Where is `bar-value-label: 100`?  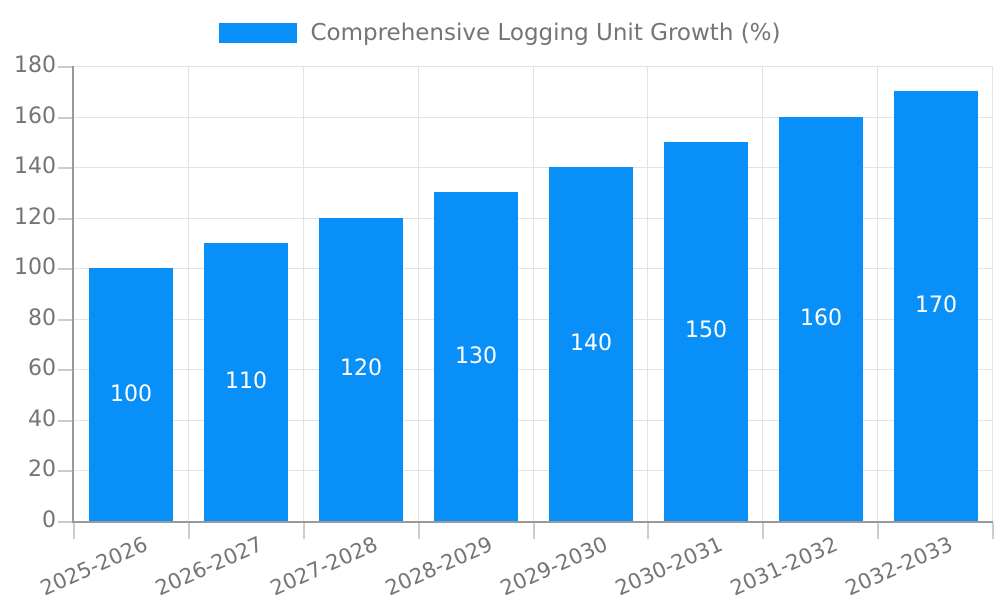 bar-value-label: 100 is located at coordinates (131, 394).